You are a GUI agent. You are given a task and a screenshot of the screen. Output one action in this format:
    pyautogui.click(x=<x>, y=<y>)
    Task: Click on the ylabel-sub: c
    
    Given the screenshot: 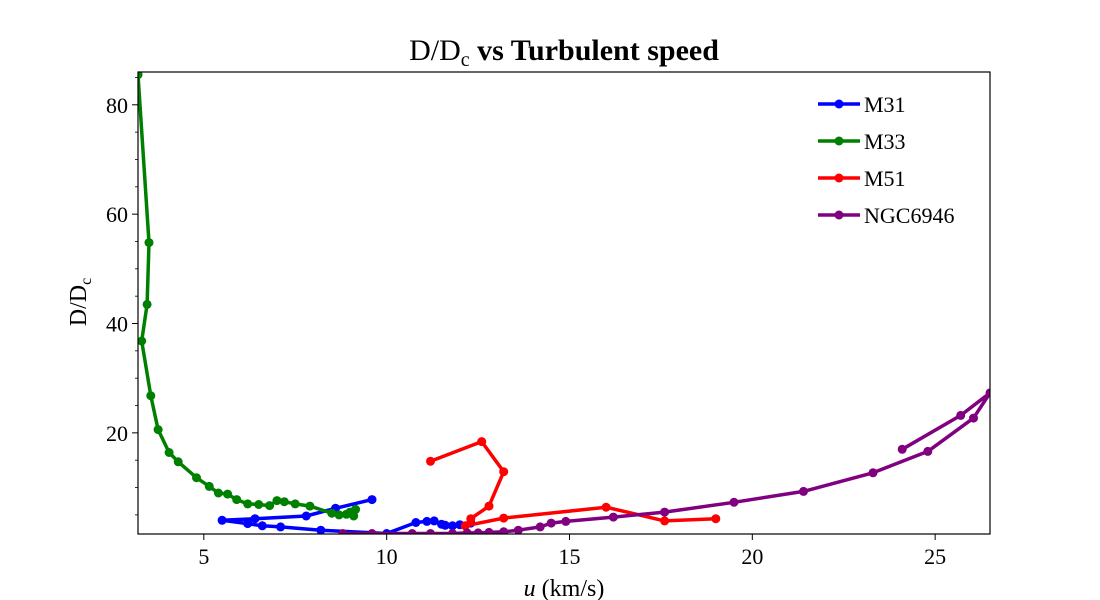 What is the action you would take?
    pyautogui.click(x=86, y=281)
    